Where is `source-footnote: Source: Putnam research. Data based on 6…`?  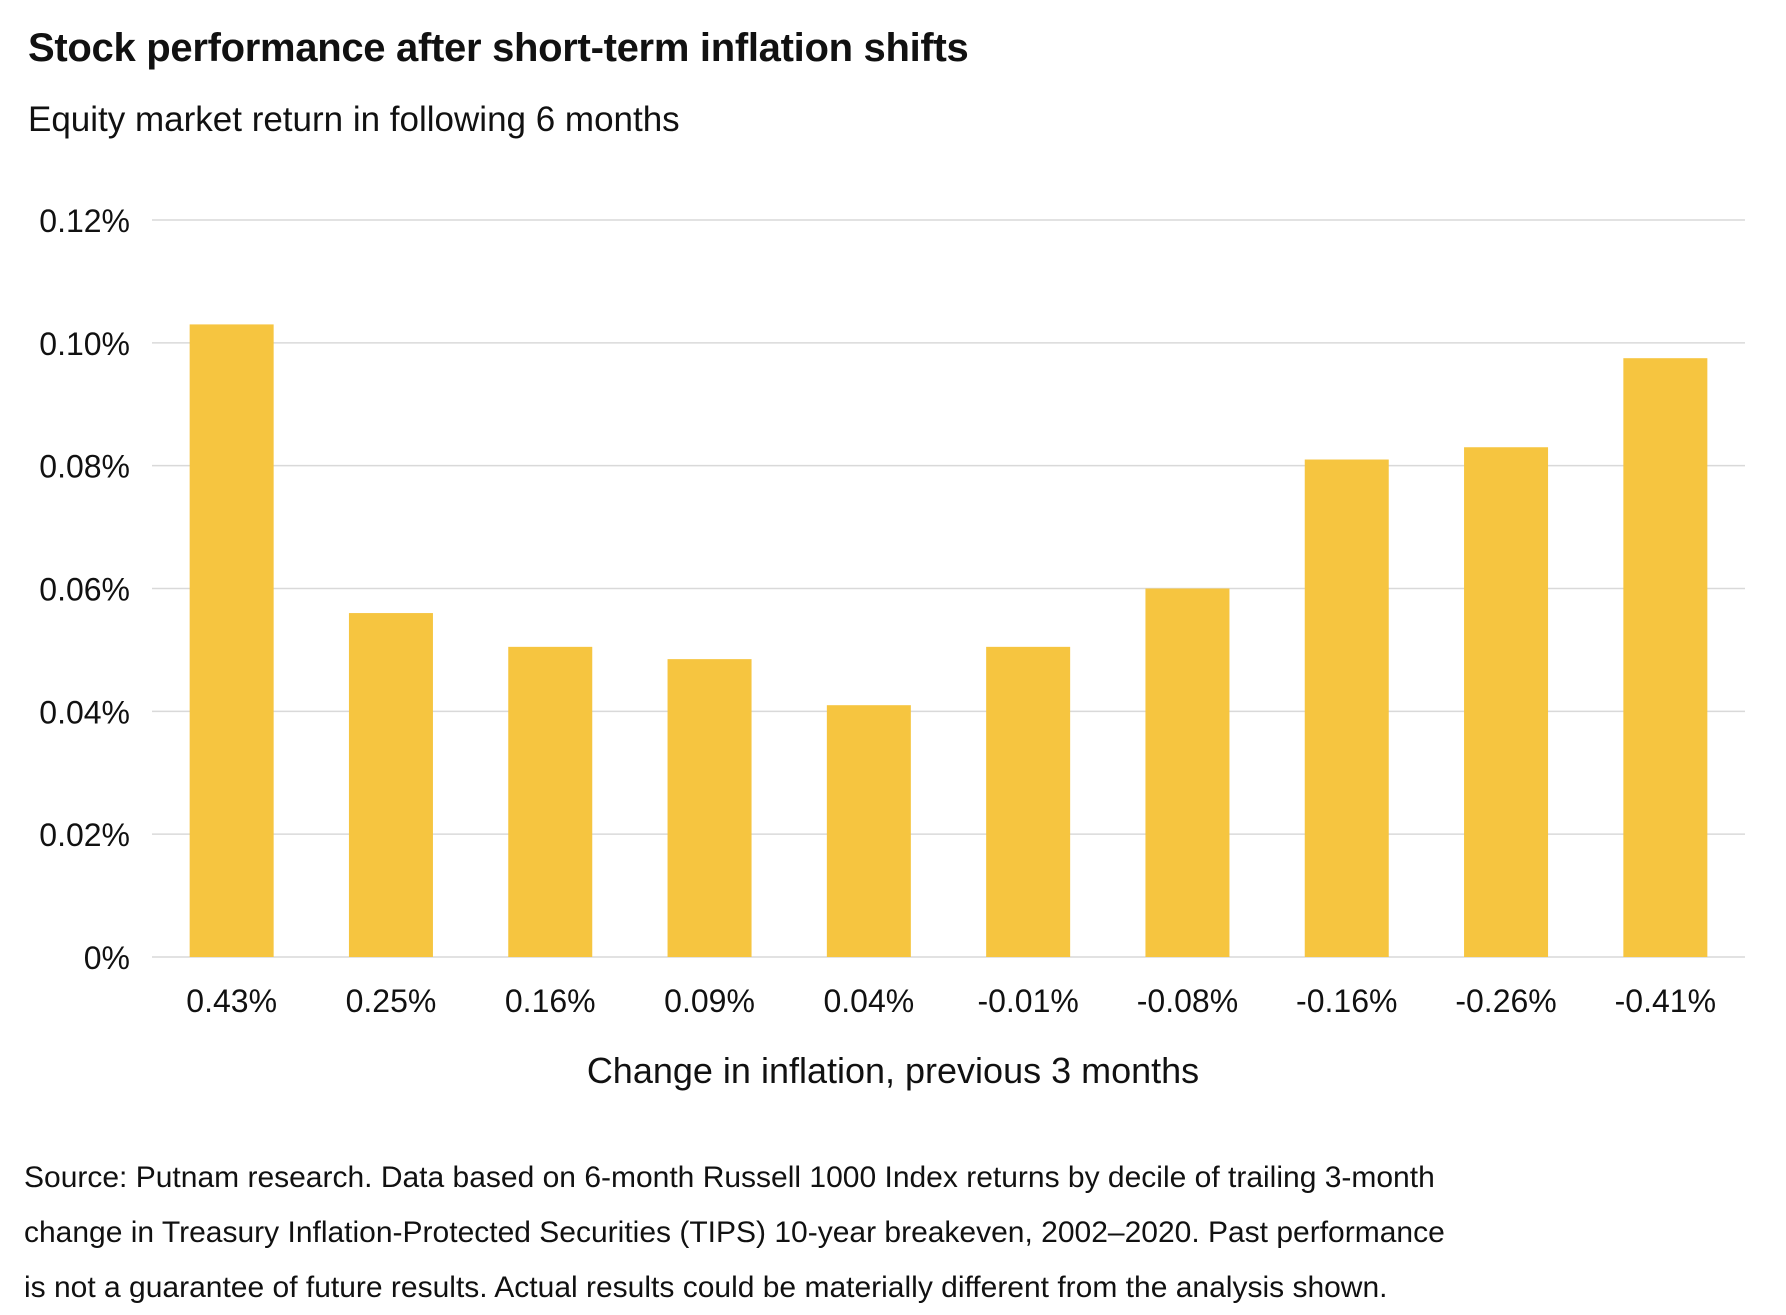
source-footnote: Source: Putnam research. Data based on 6… is located at coordinates (874, 1232).